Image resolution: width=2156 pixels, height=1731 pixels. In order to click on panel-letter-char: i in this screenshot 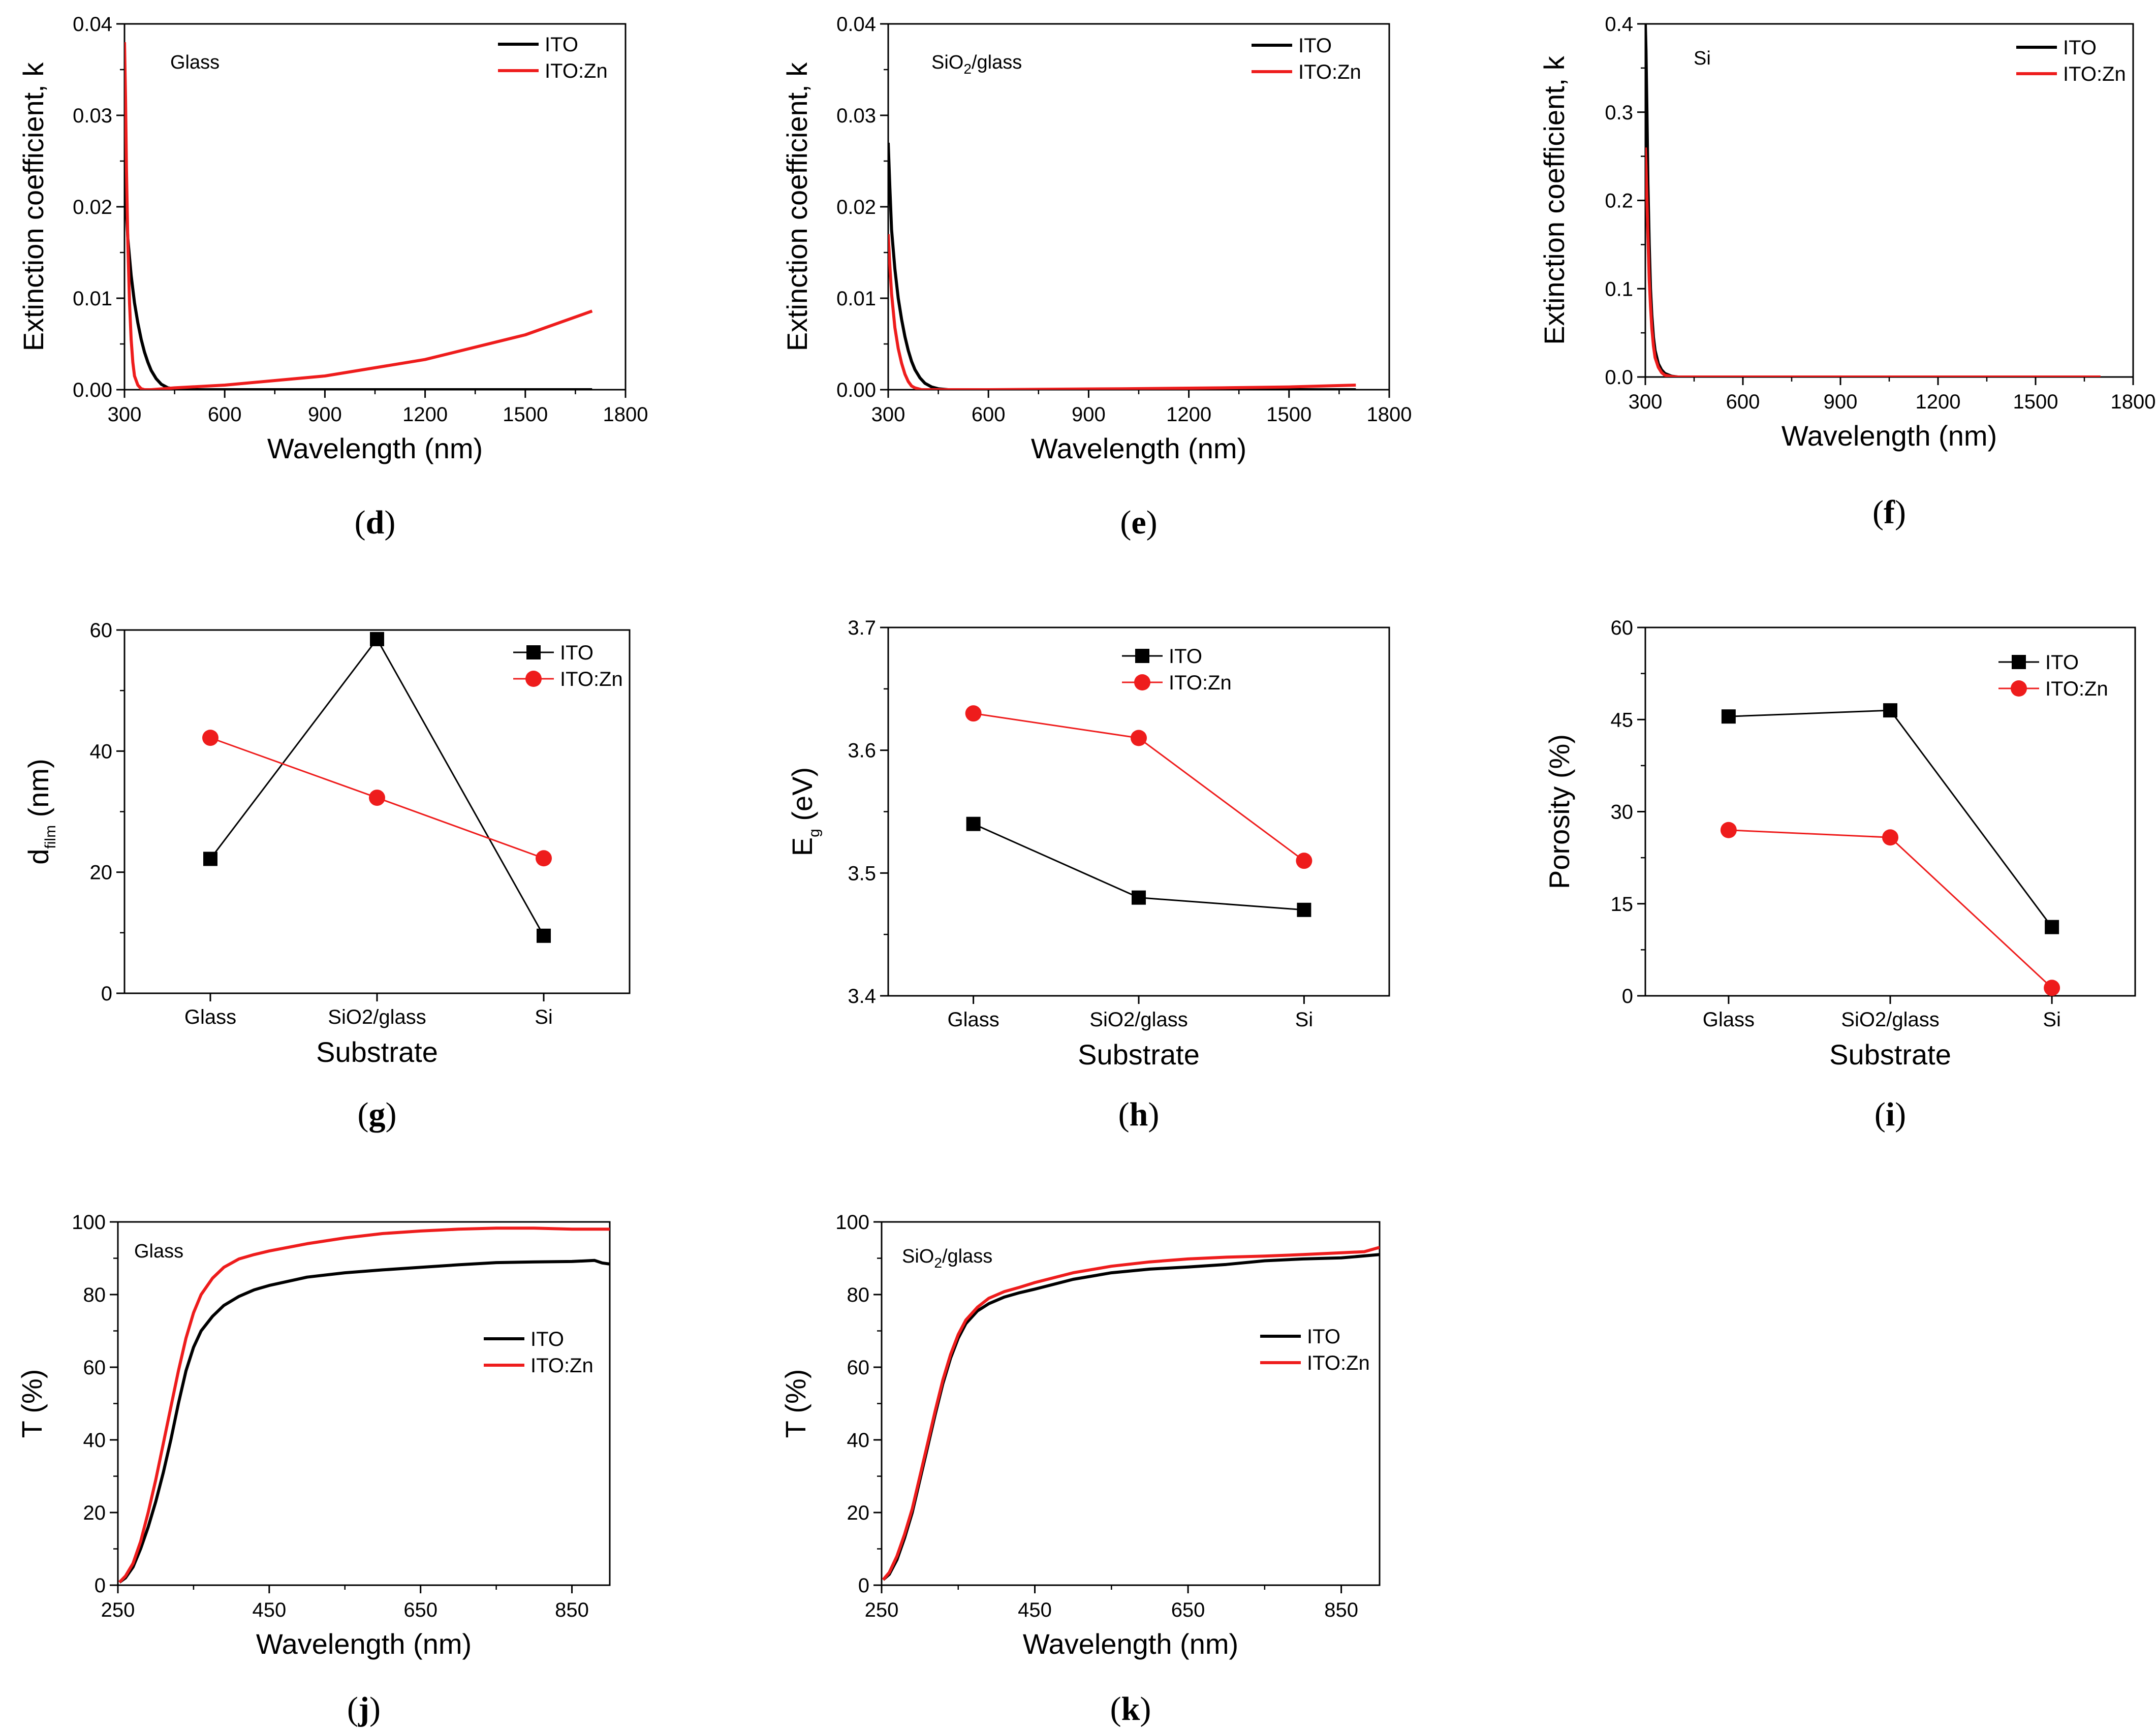, I will do `click(1890, 1114)`.